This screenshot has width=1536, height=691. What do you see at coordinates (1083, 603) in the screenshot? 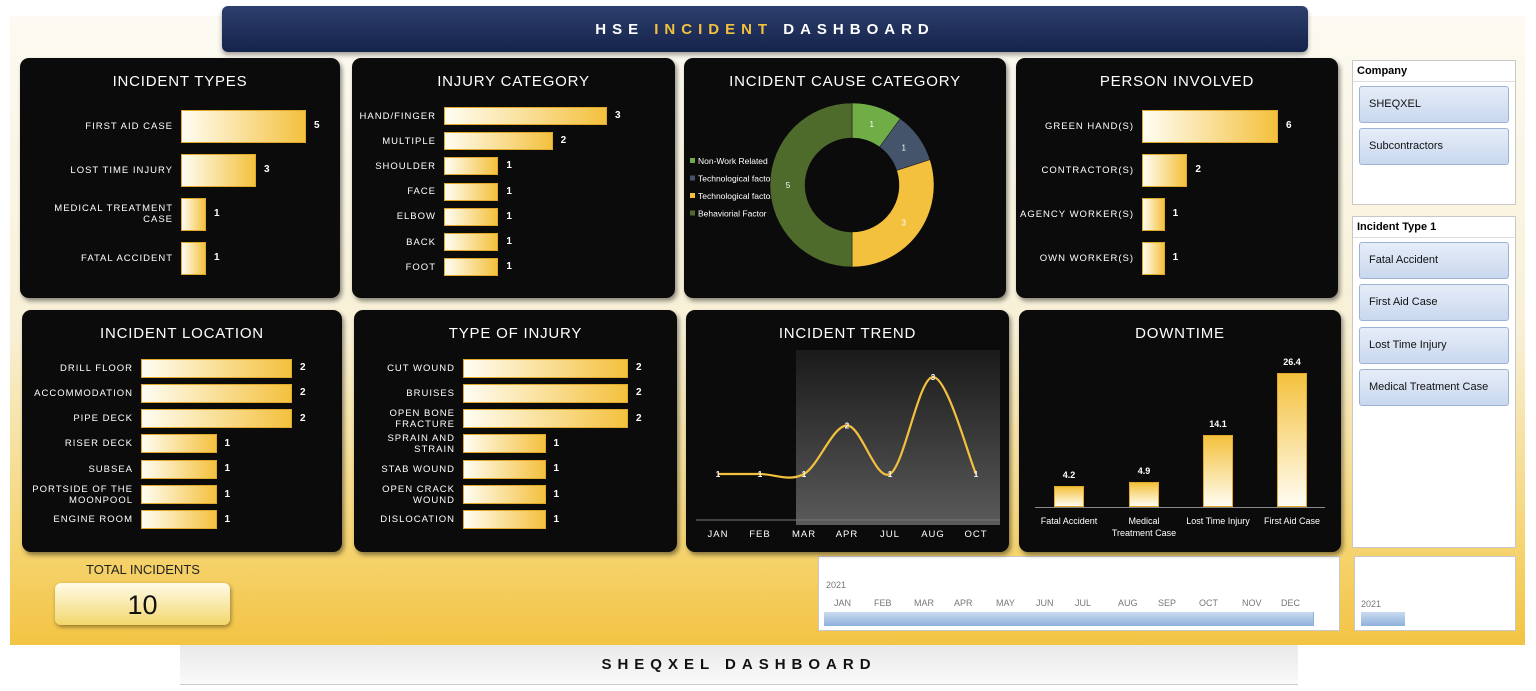
I see `timeline-month: JUL` at bounding box center [1083, 603].